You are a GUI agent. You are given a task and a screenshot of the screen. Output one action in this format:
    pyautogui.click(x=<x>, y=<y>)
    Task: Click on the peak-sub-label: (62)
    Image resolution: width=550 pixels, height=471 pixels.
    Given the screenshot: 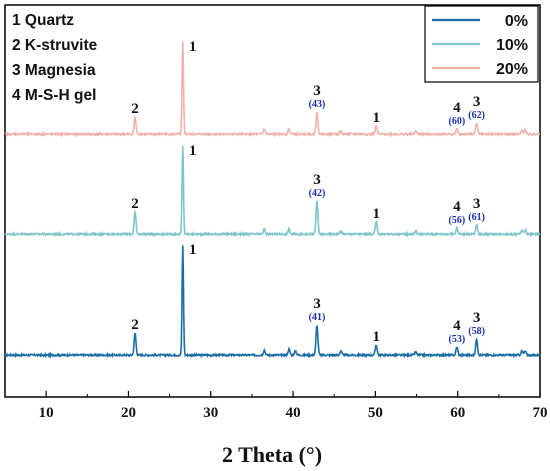 What is the action you would take?
    pyautogui.click(x=476, y=115)
    